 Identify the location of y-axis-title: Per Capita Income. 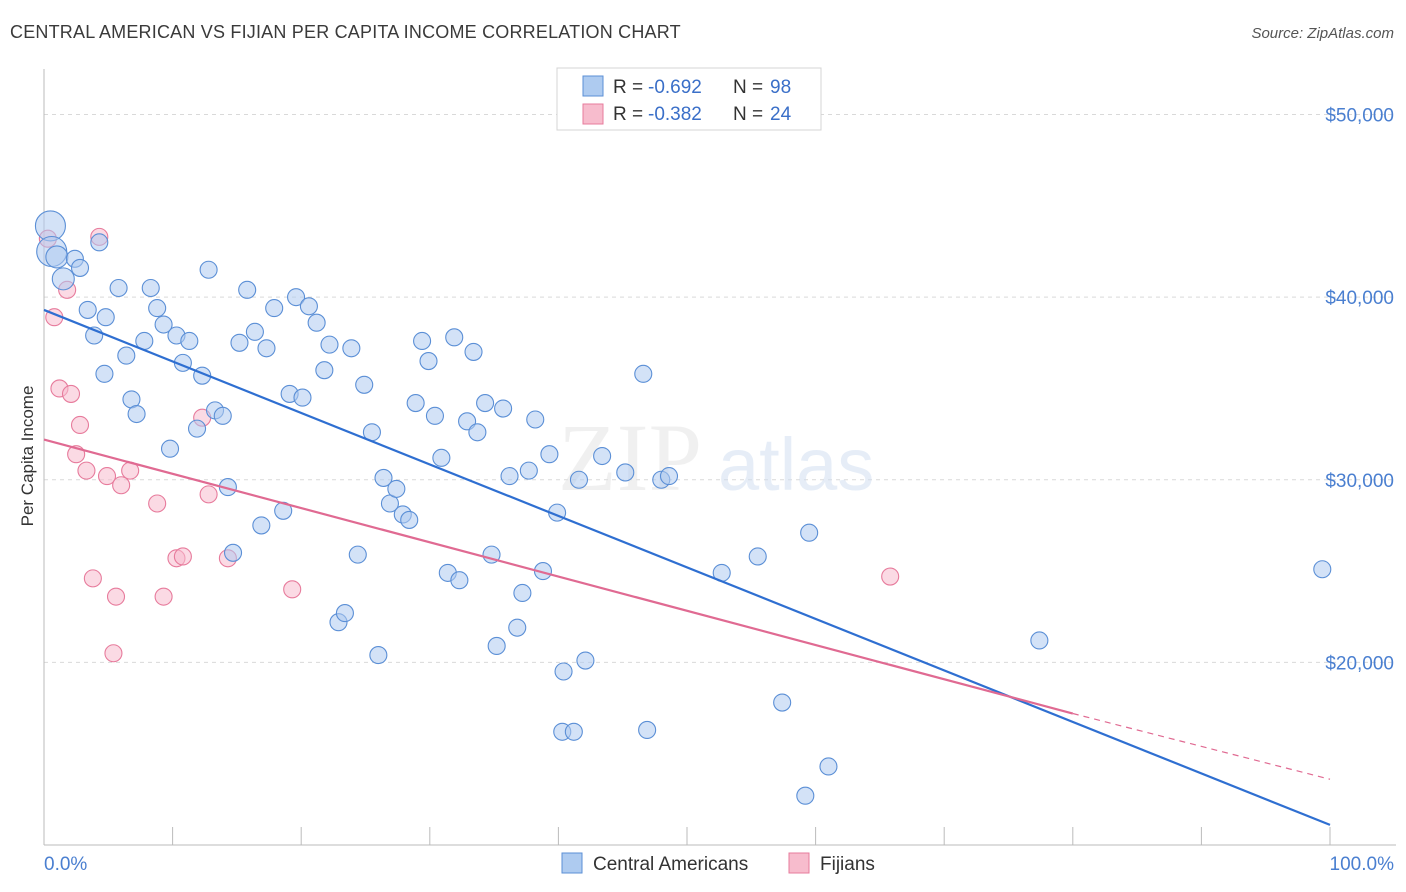
(27, 456).